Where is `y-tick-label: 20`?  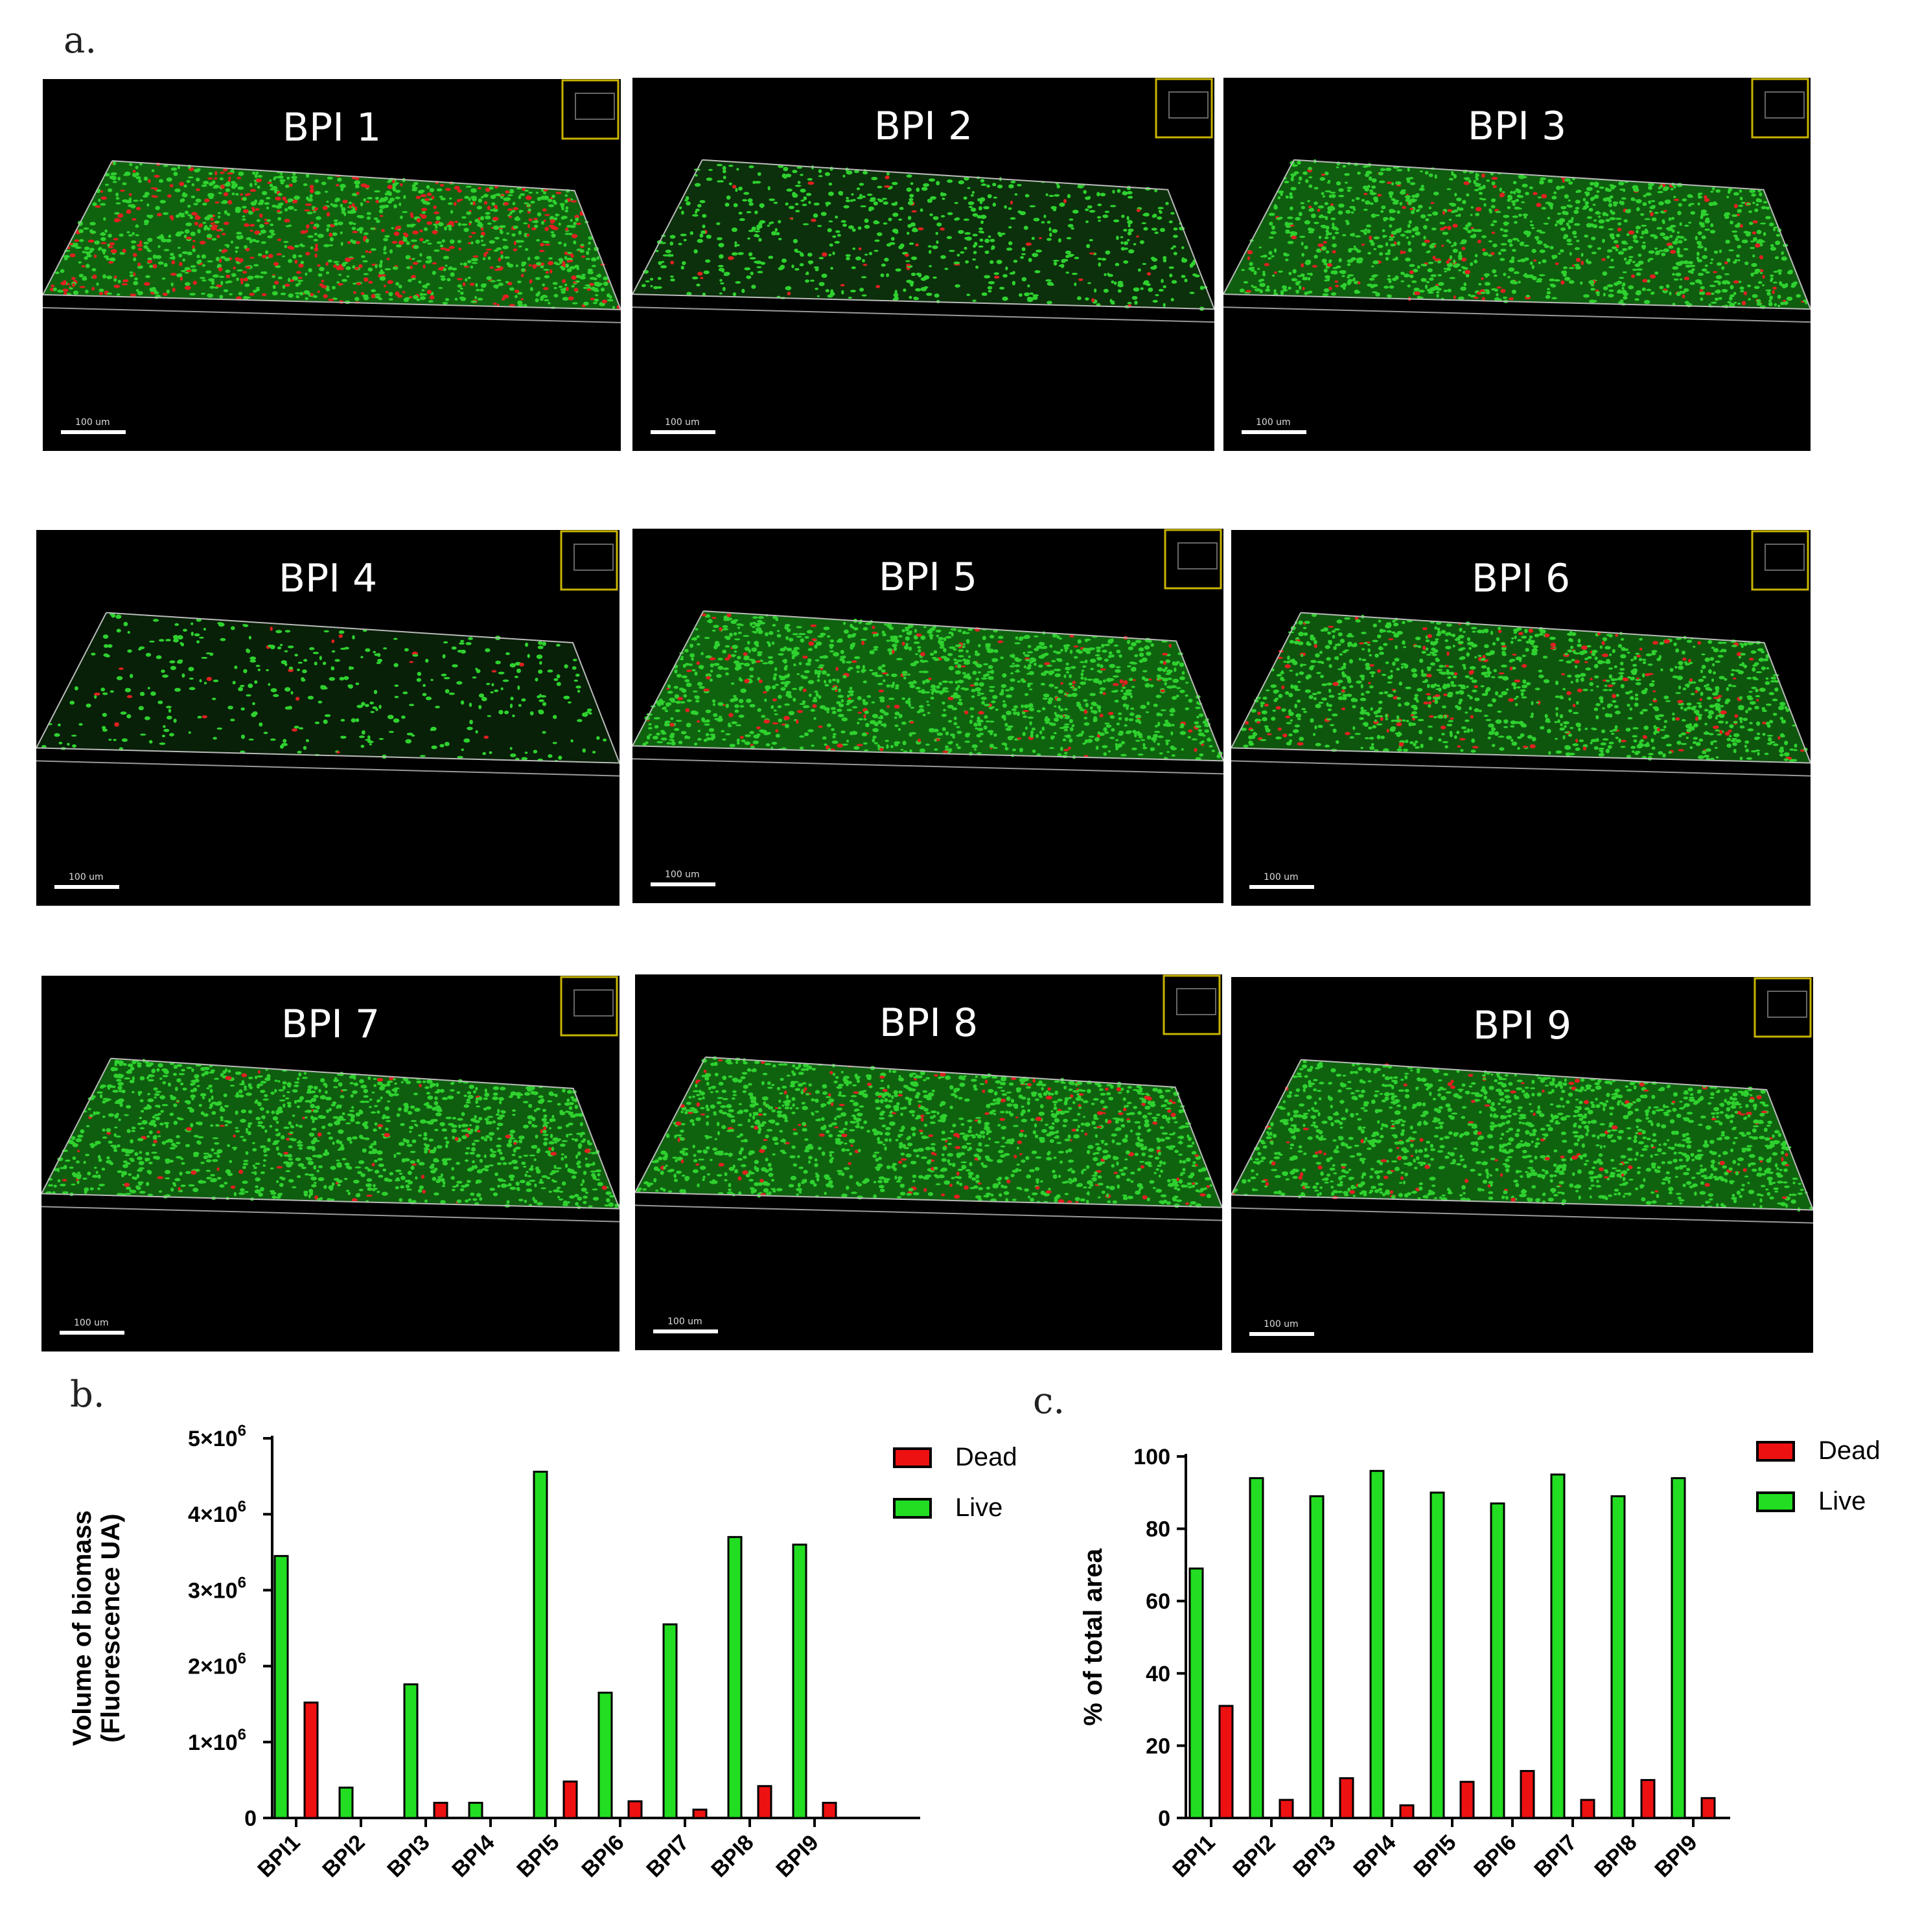 y-tick-label: 20 is located at coordinates (1158, 1746).